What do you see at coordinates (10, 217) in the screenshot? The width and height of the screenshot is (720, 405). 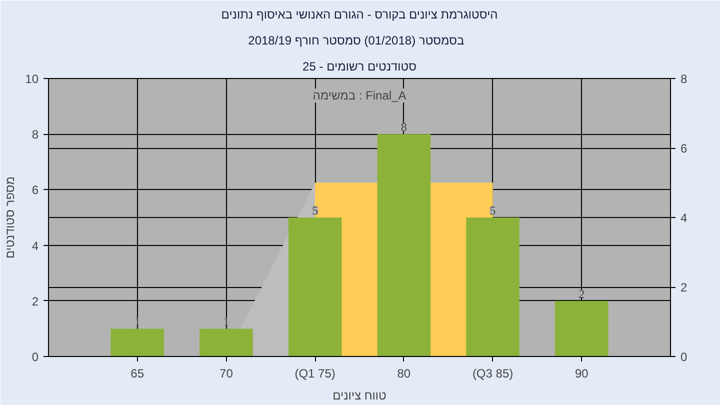 I see `y-axis-title: מספר סטודנטים` at bounding box center [10, 217].